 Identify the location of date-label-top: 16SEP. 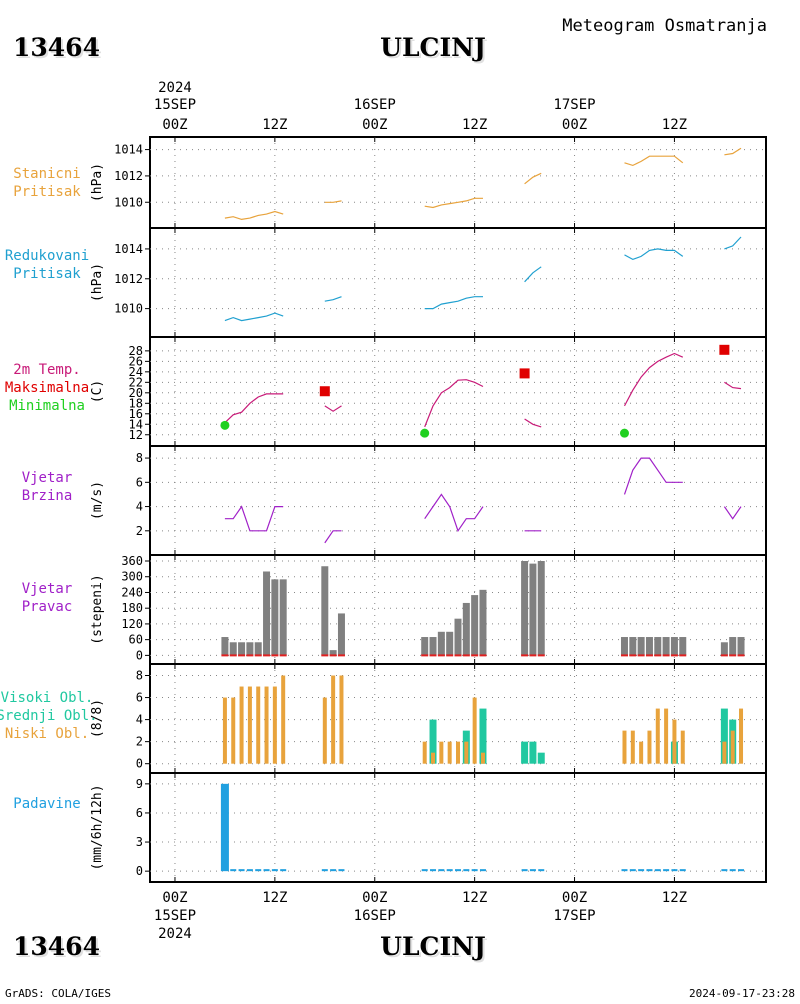
(375, 105).